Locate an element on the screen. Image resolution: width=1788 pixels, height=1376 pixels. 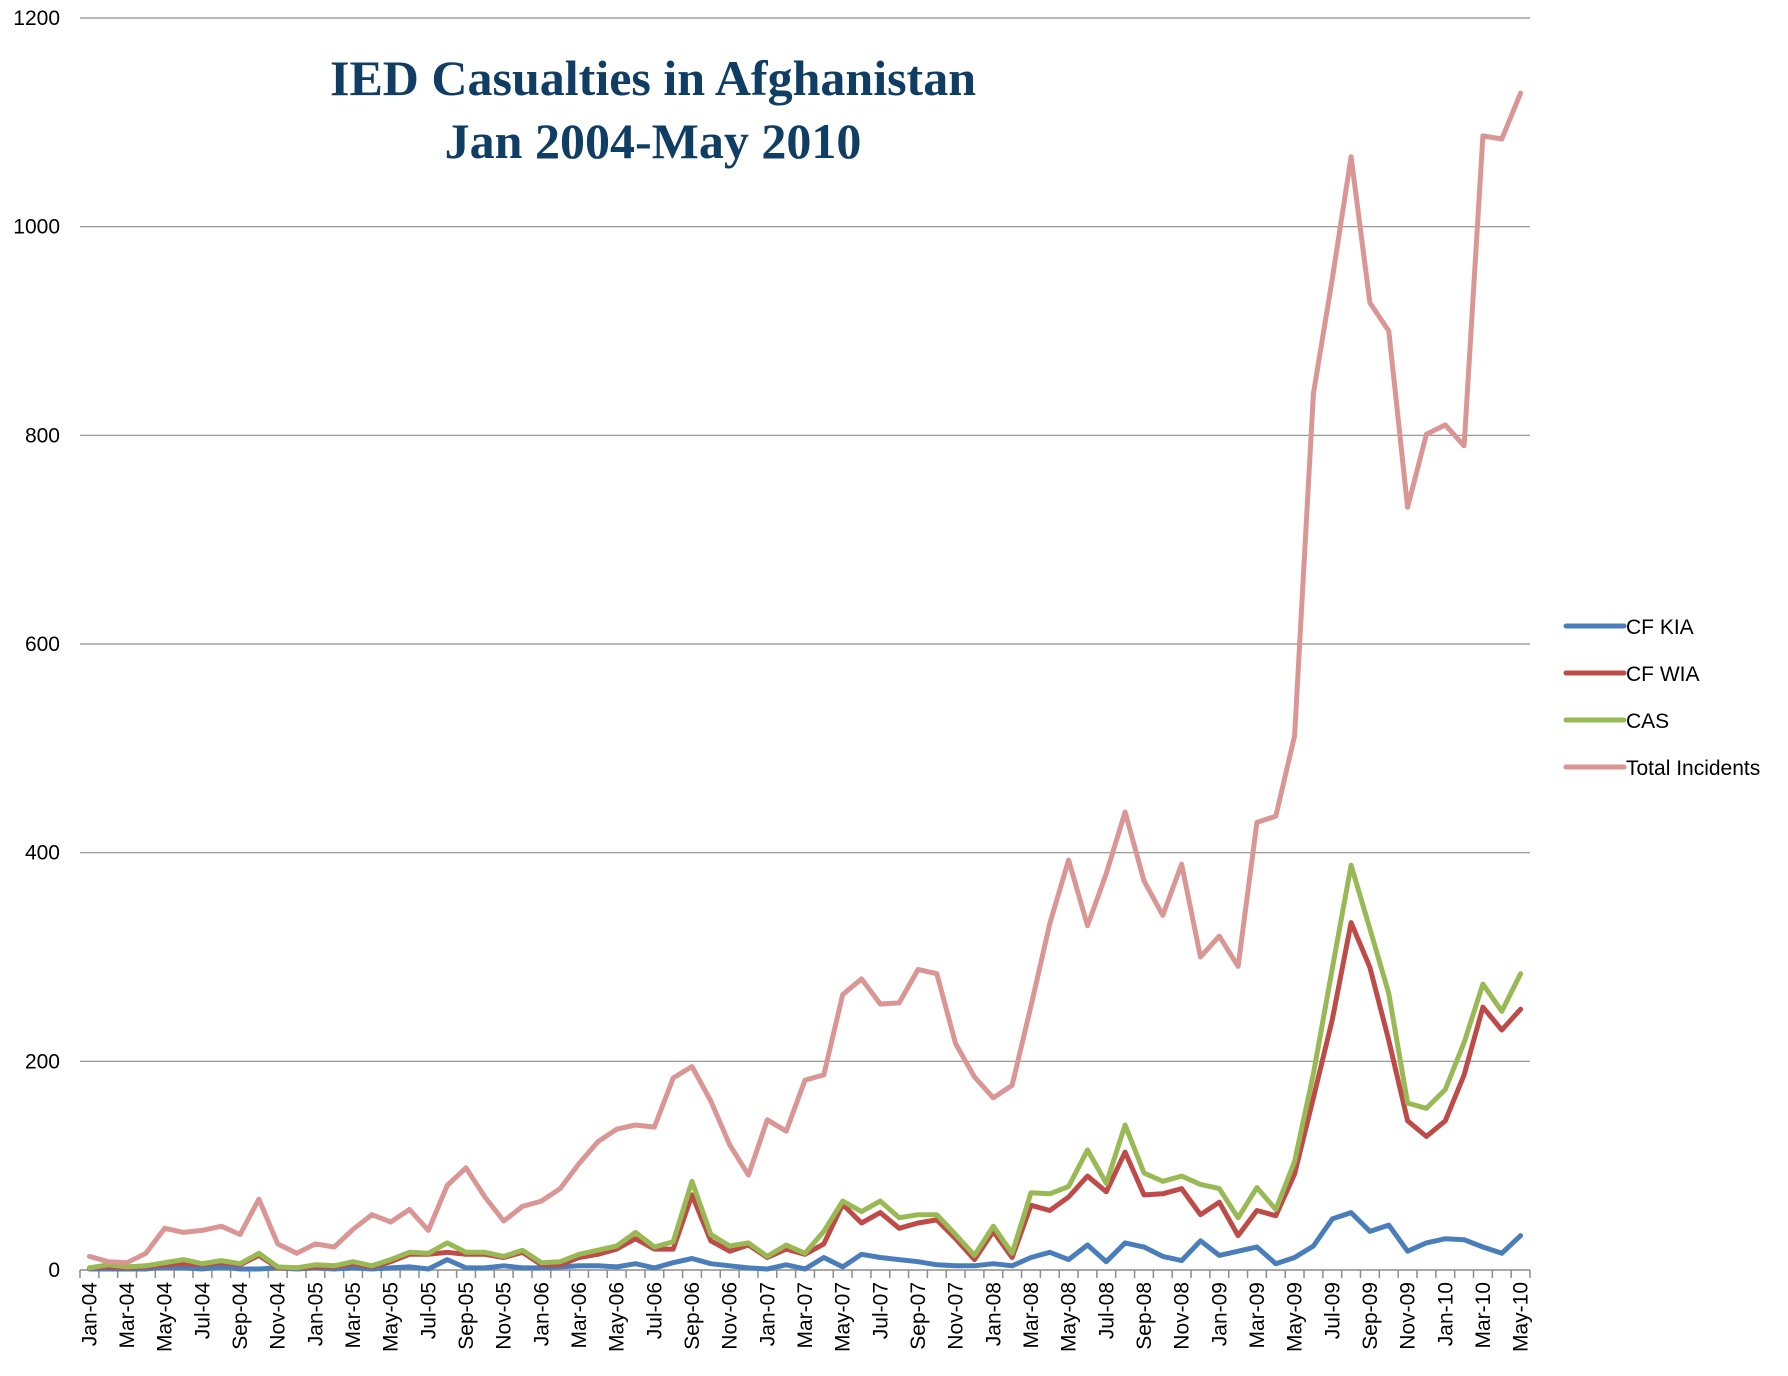
x-tick-label: Jul-07 is located at coordinates (880, 1310).